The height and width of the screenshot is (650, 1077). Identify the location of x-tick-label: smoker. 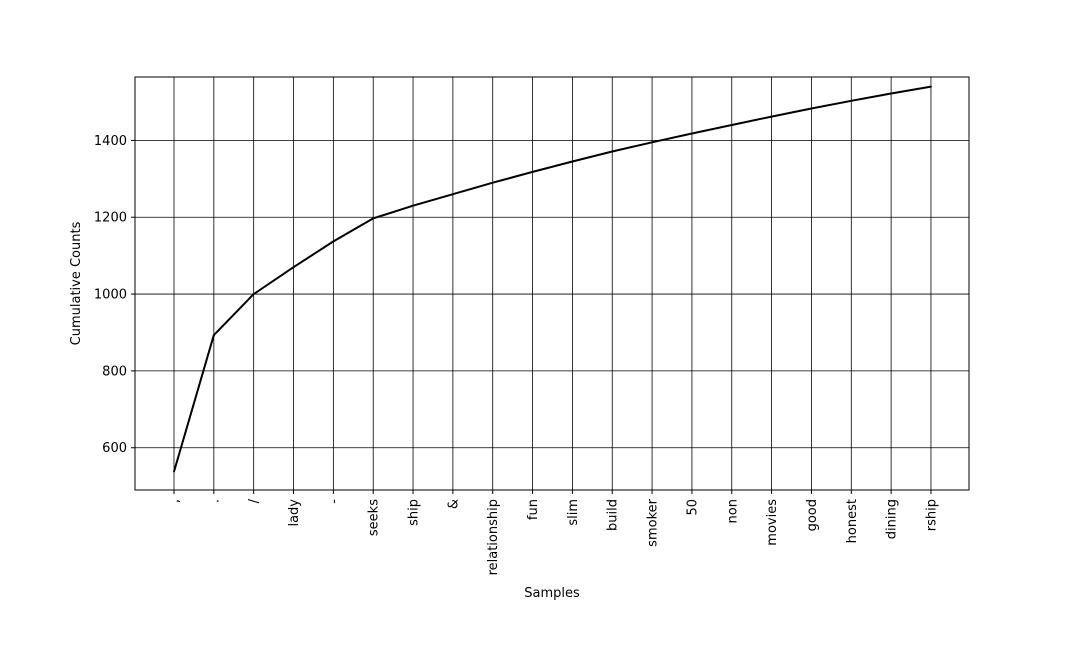
(653, 522).